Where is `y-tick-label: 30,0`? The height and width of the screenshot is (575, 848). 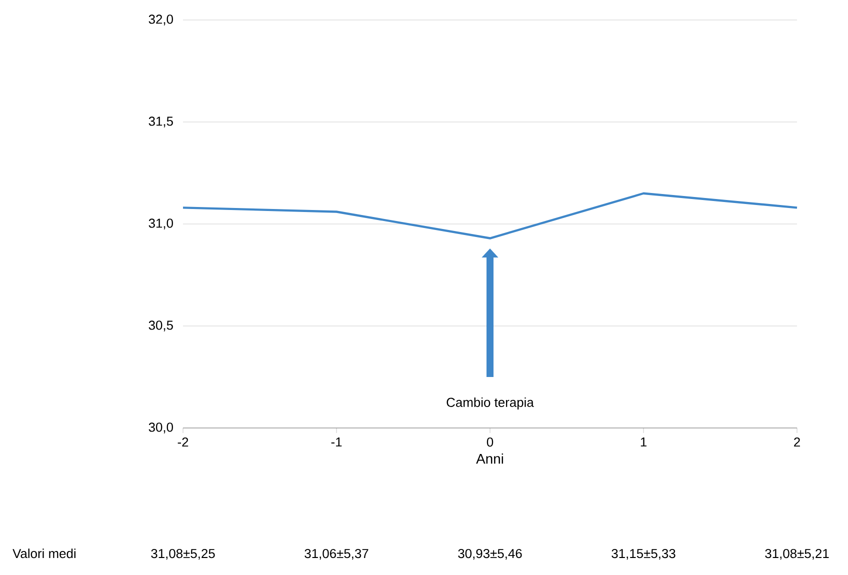
y-tick-label: 30,0 is located at coordinates (160, 428).